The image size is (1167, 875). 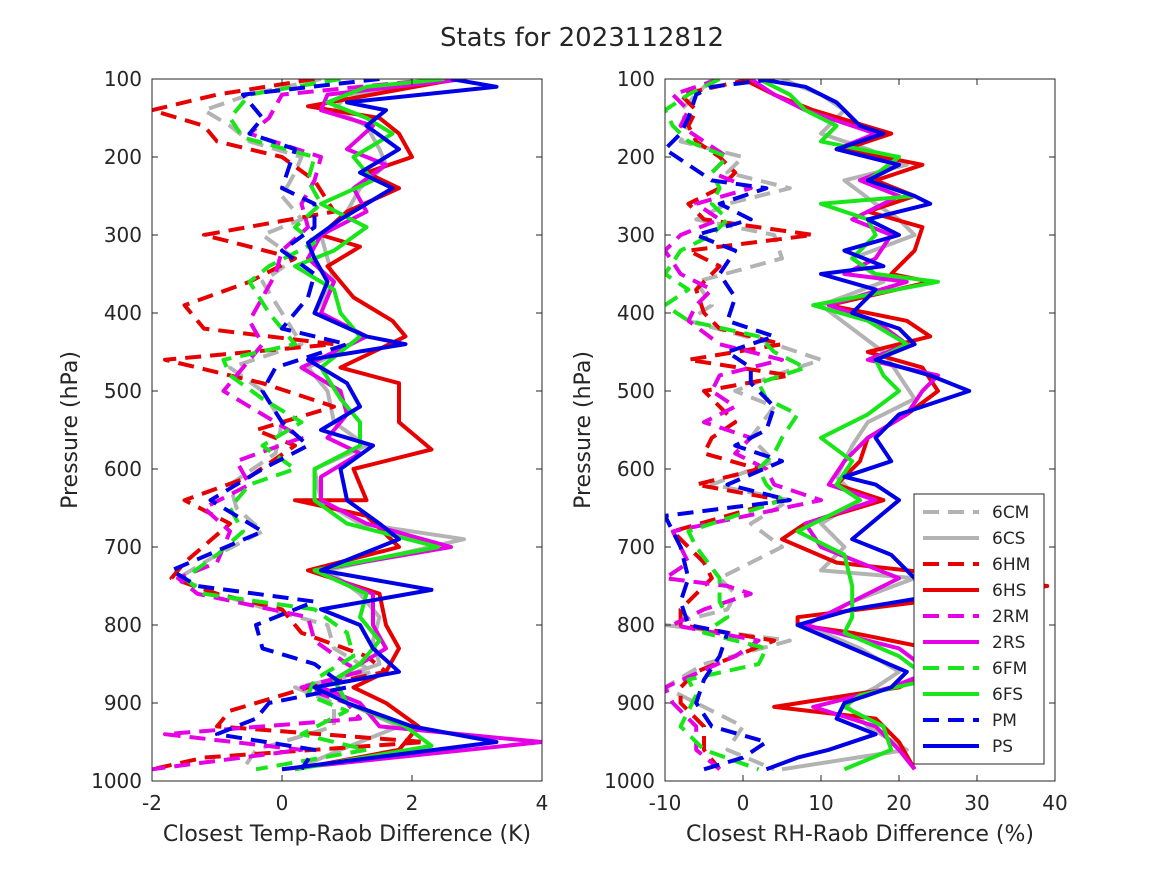 What do you see at coordinates (1011, 565) in the screenshot?
I see `legend-label-6hm: 6HM` at bounding box center [1011, 565].